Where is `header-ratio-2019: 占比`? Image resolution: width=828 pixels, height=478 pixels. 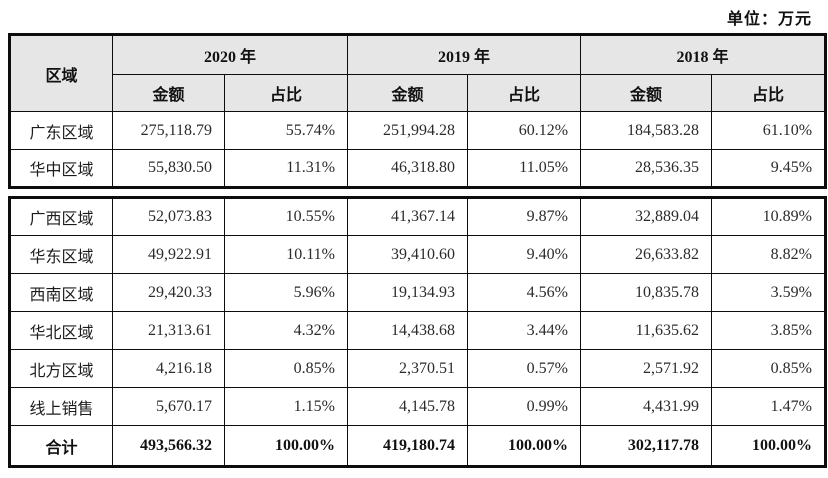 header-ratio-2019: 占比 is located at coordinates (524, 93).